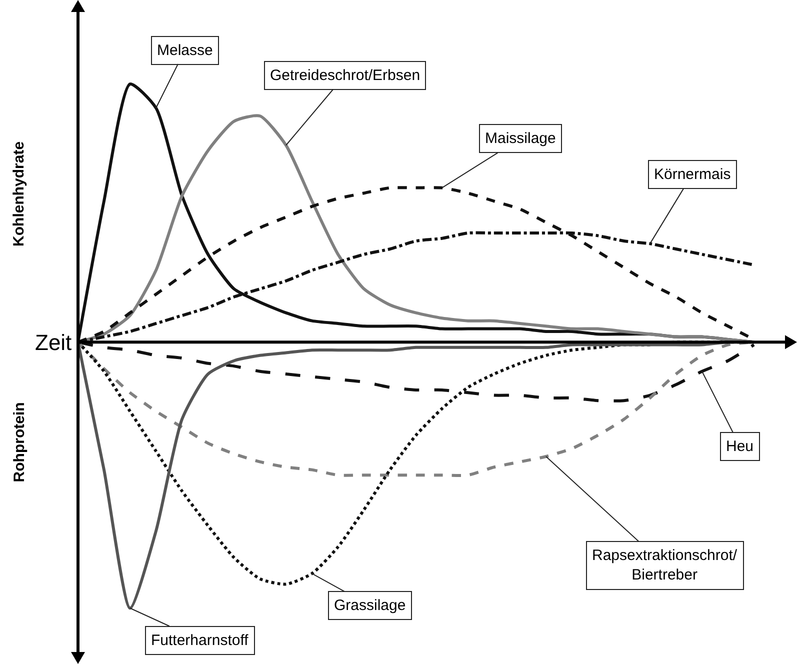 The image size is (797, 664). I want to click on text: Rapsextraktionschrot/Biertreber, so click(665, 565).